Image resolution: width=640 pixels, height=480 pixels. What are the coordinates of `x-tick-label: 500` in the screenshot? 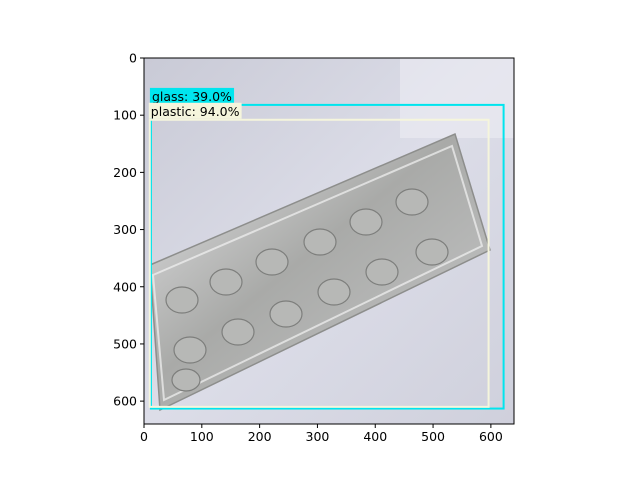 It's located at (433, 436).